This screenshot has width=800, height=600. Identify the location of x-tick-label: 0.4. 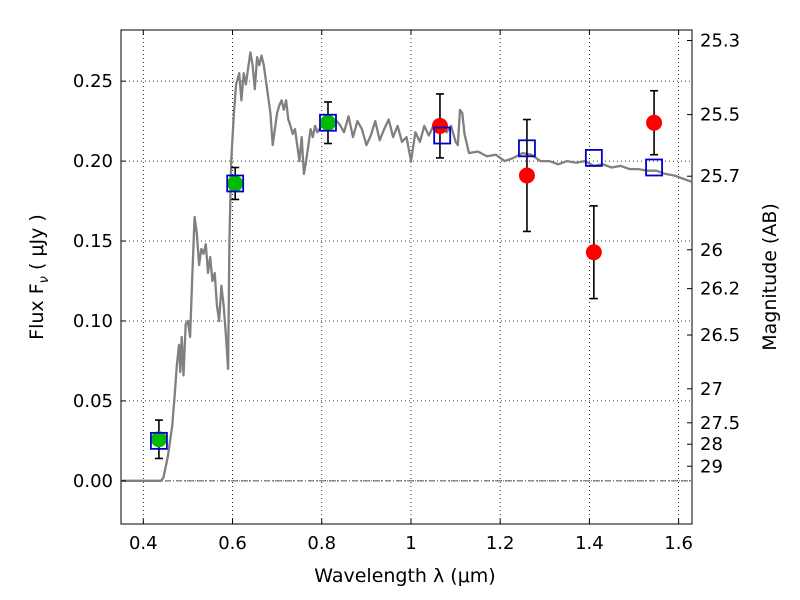
(143, 543).